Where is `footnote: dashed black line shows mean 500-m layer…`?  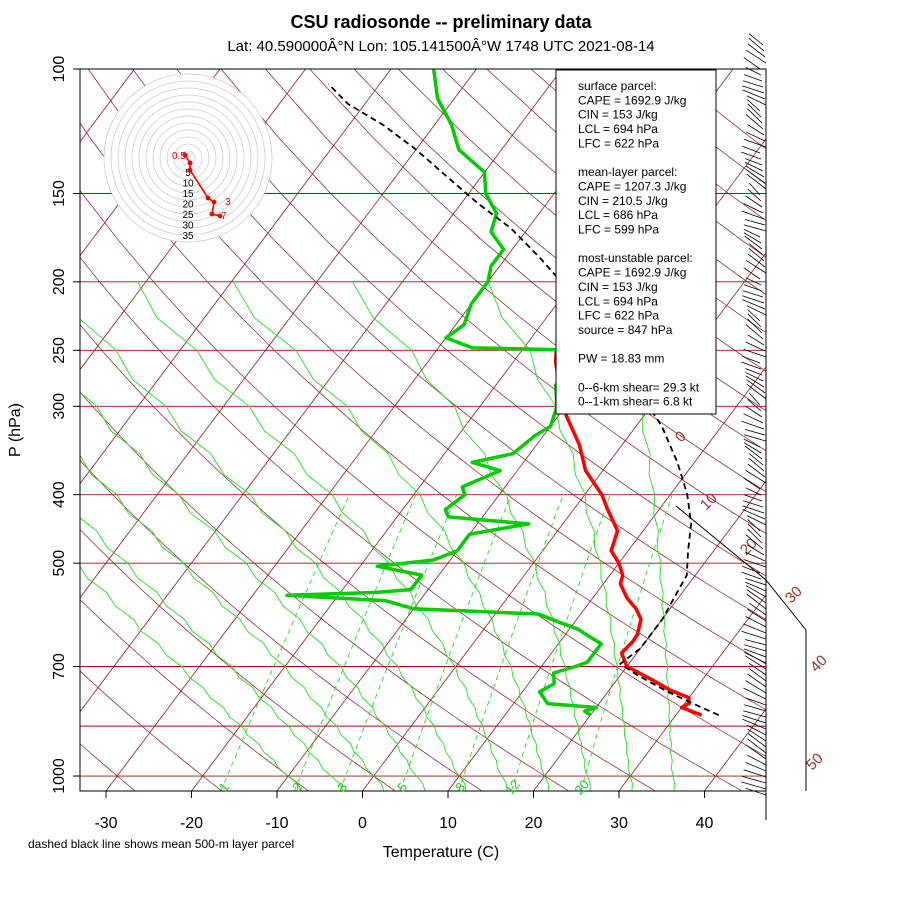
footnote: dashed black line shows mean 500-m layer… is located at coordinates (161, 844).